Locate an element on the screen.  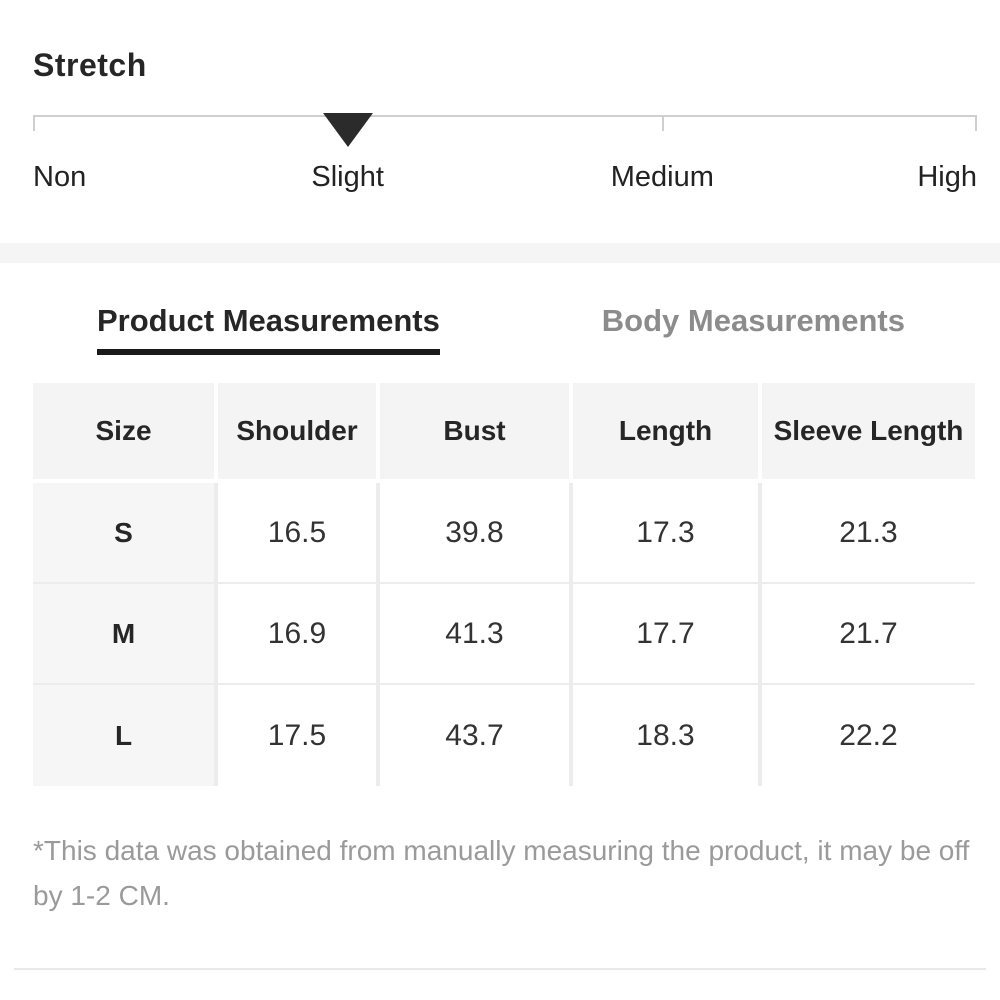
bottom-divider is located at coordinates (500, 969).